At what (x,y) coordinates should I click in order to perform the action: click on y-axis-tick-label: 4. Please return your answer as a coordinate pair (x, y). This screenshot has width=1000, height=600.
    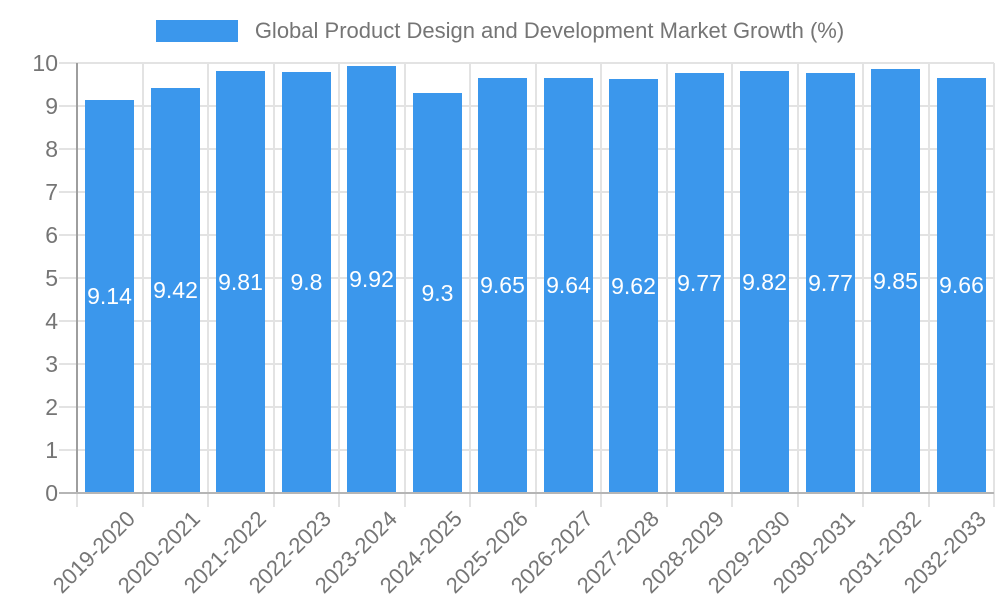
    Looking at the image, I should click on (51, 321).